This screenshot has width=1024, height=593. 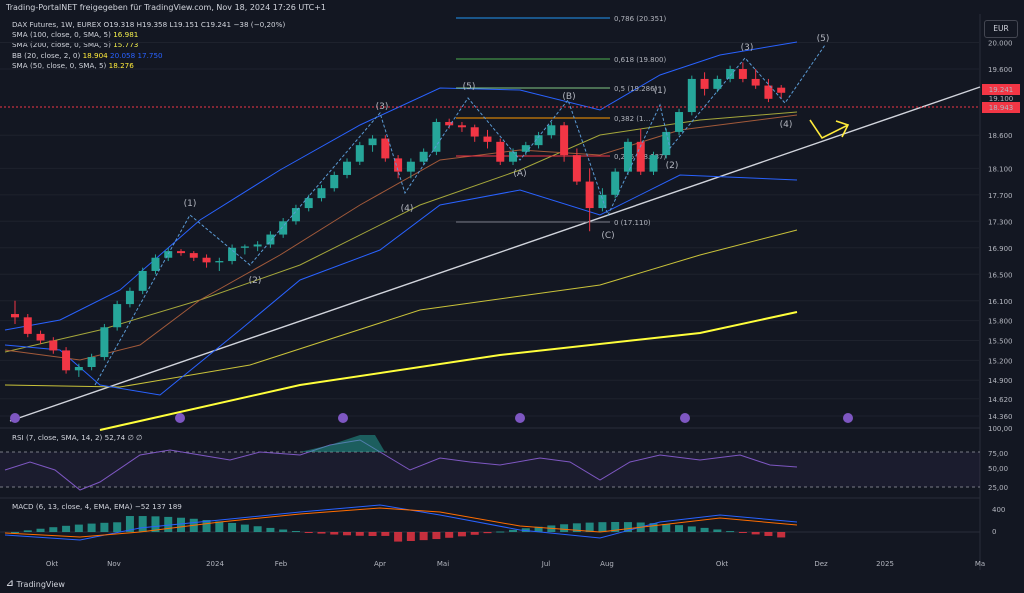 What do you see at coordinates (1000, 169) in the screenshot?
I see `price-tick-label: 18.100` at bounding box center [1000, 169].